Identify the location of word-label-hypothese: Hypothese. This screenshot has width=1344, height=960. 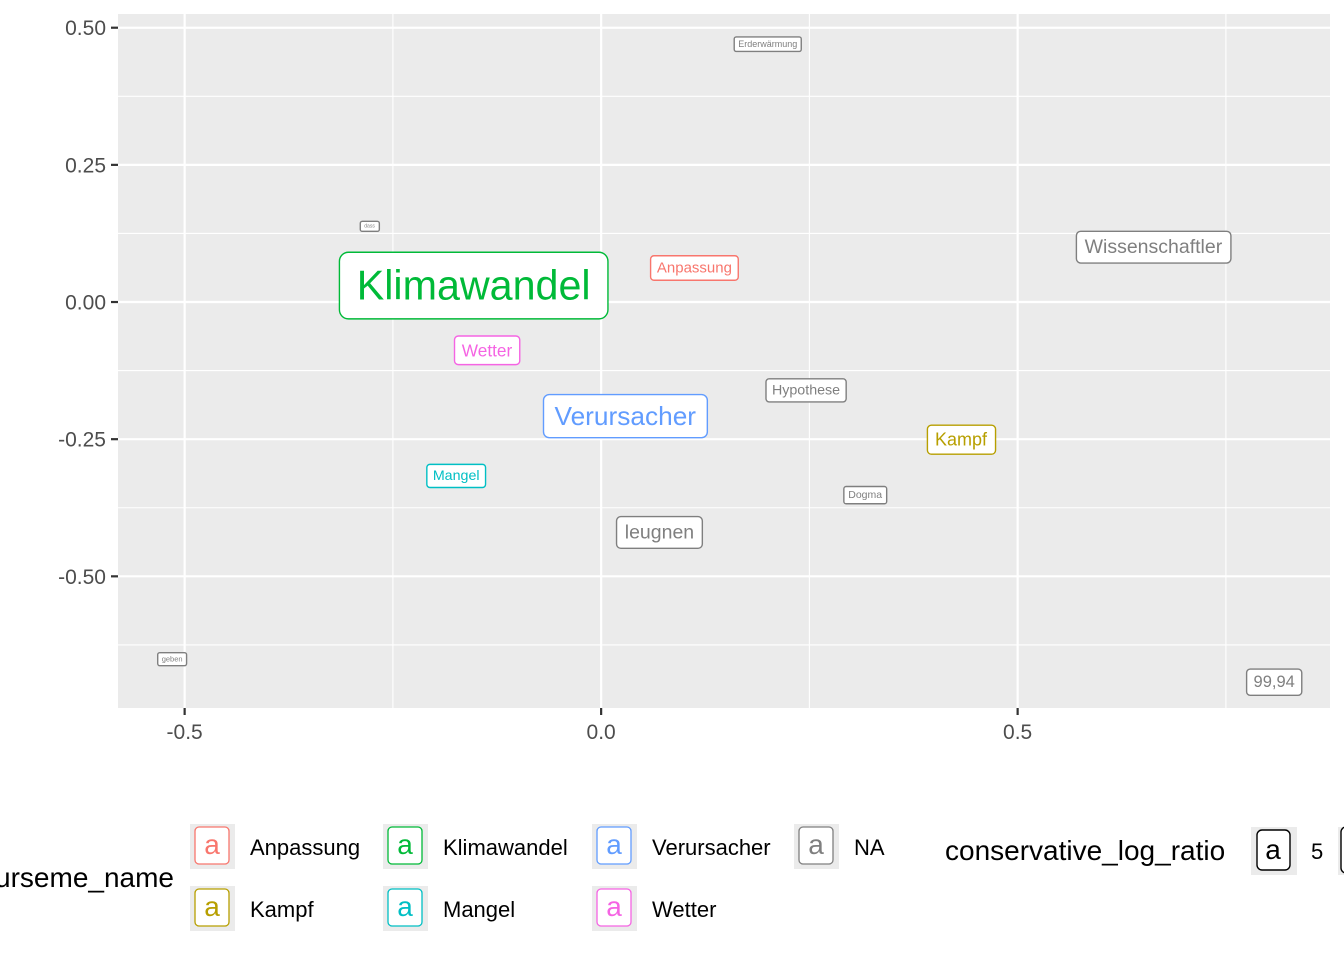
(806, 390).